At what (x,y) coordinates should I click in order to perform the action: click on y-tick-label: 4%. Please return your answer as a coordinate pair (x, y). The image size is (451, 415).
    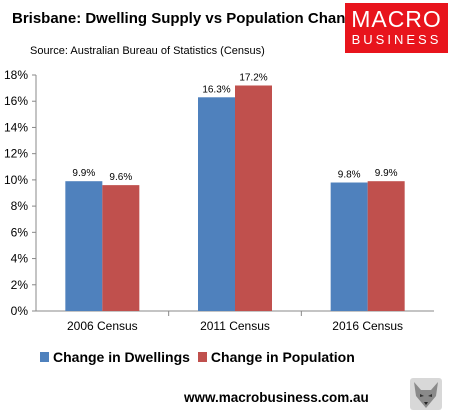
    Looking at the image, I should click on (20, 259).